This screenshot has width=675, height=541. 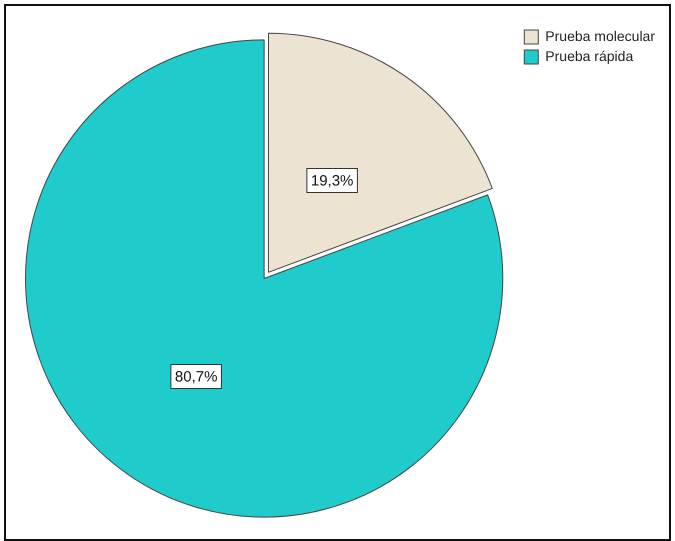 I want to click on legend-label: Prueba molecular, so click(x=600, y=36).